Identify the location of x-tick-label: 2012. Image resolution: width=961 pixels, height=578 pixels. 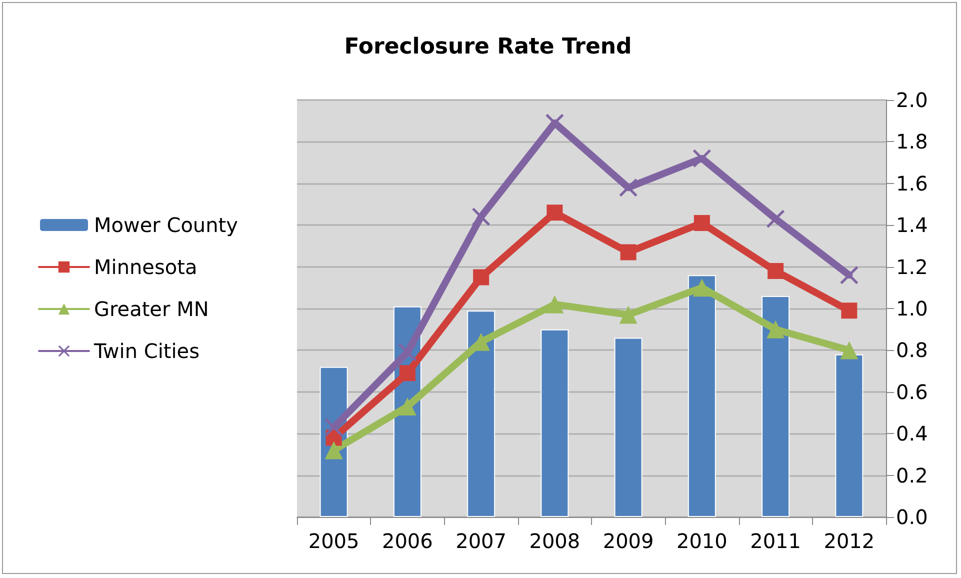
(849, 541).